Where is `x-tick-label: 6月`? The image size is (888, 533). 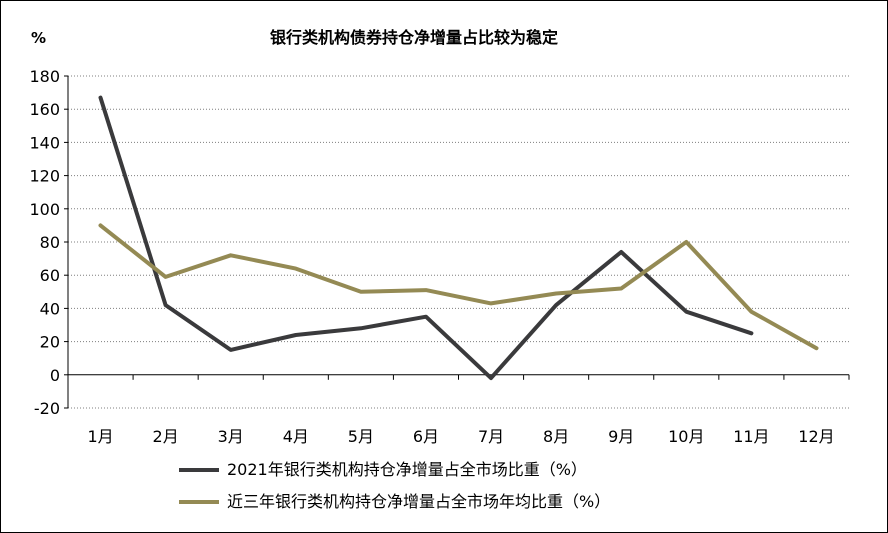 x-tick-label: 6月 is located at coordinates (426, 436).